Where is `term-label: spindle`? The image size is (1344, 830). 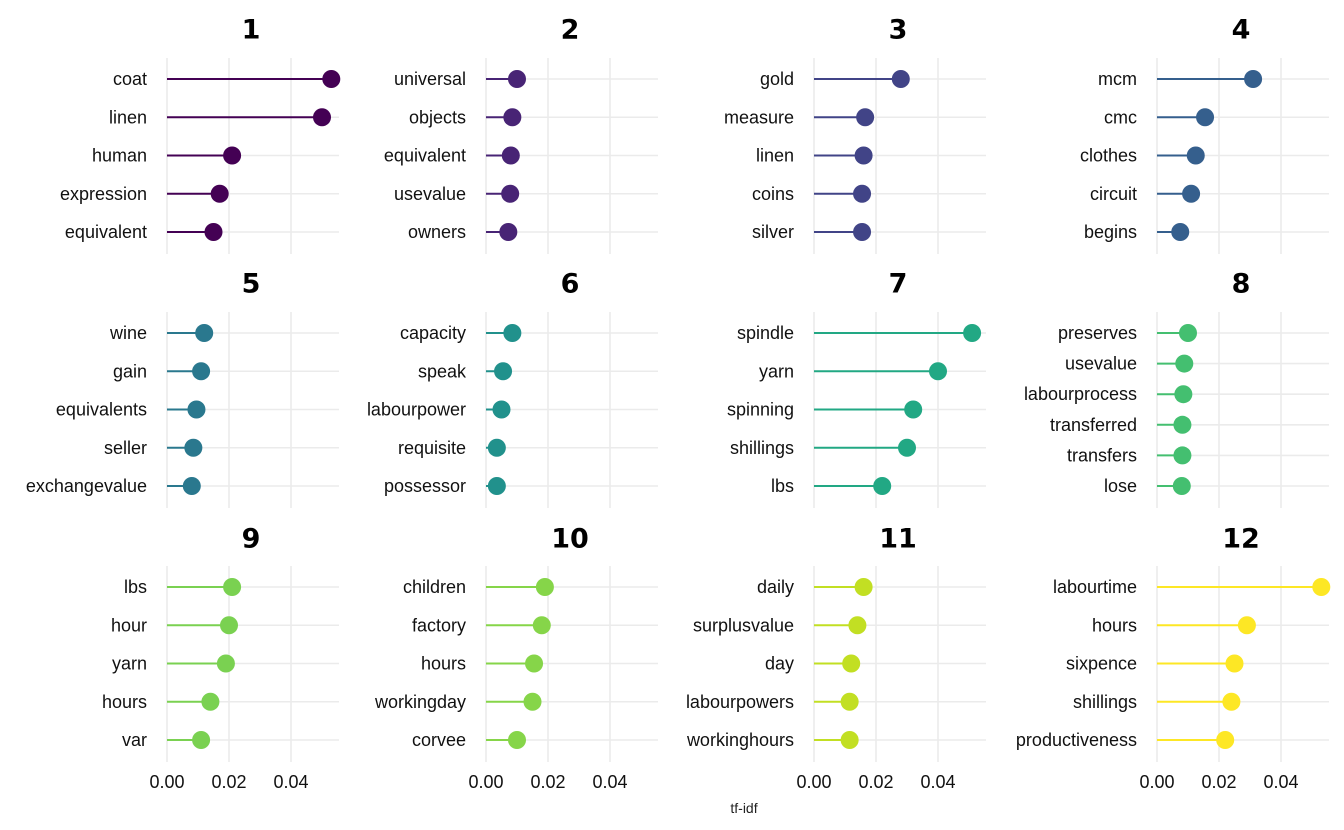
term-label: spindle is located at coordinates (765, 333).